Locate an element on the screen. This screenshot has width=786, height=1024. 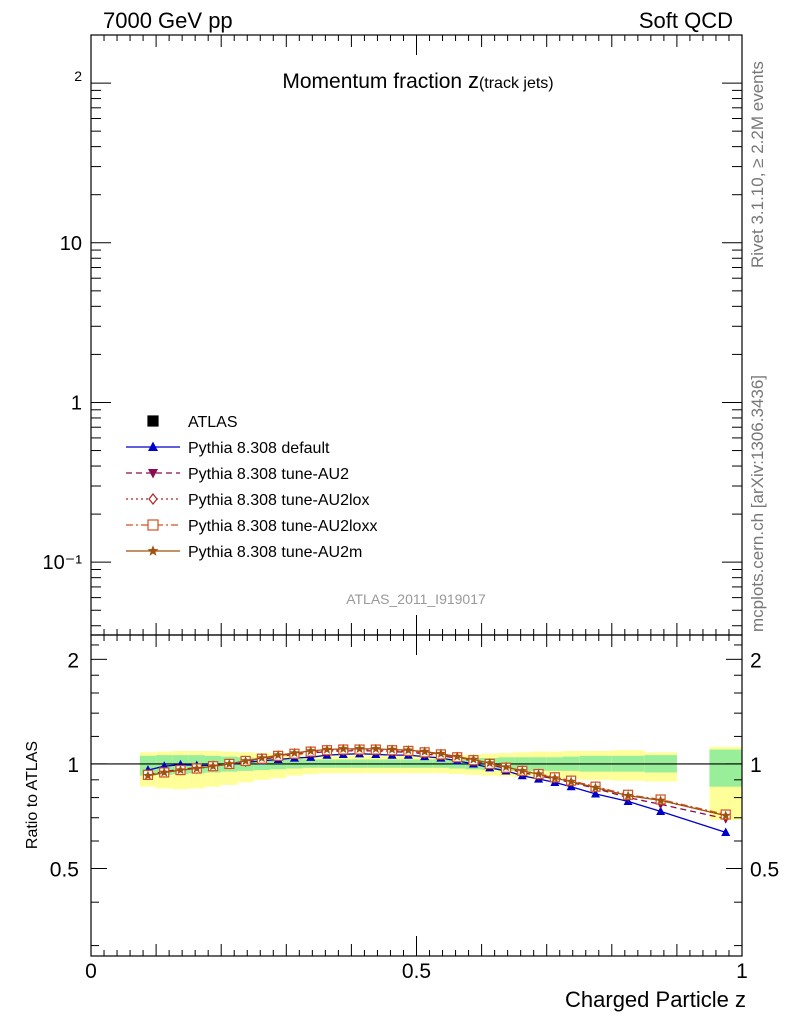
main-y-tick-label: 2 is located at coordinates (78, 76).